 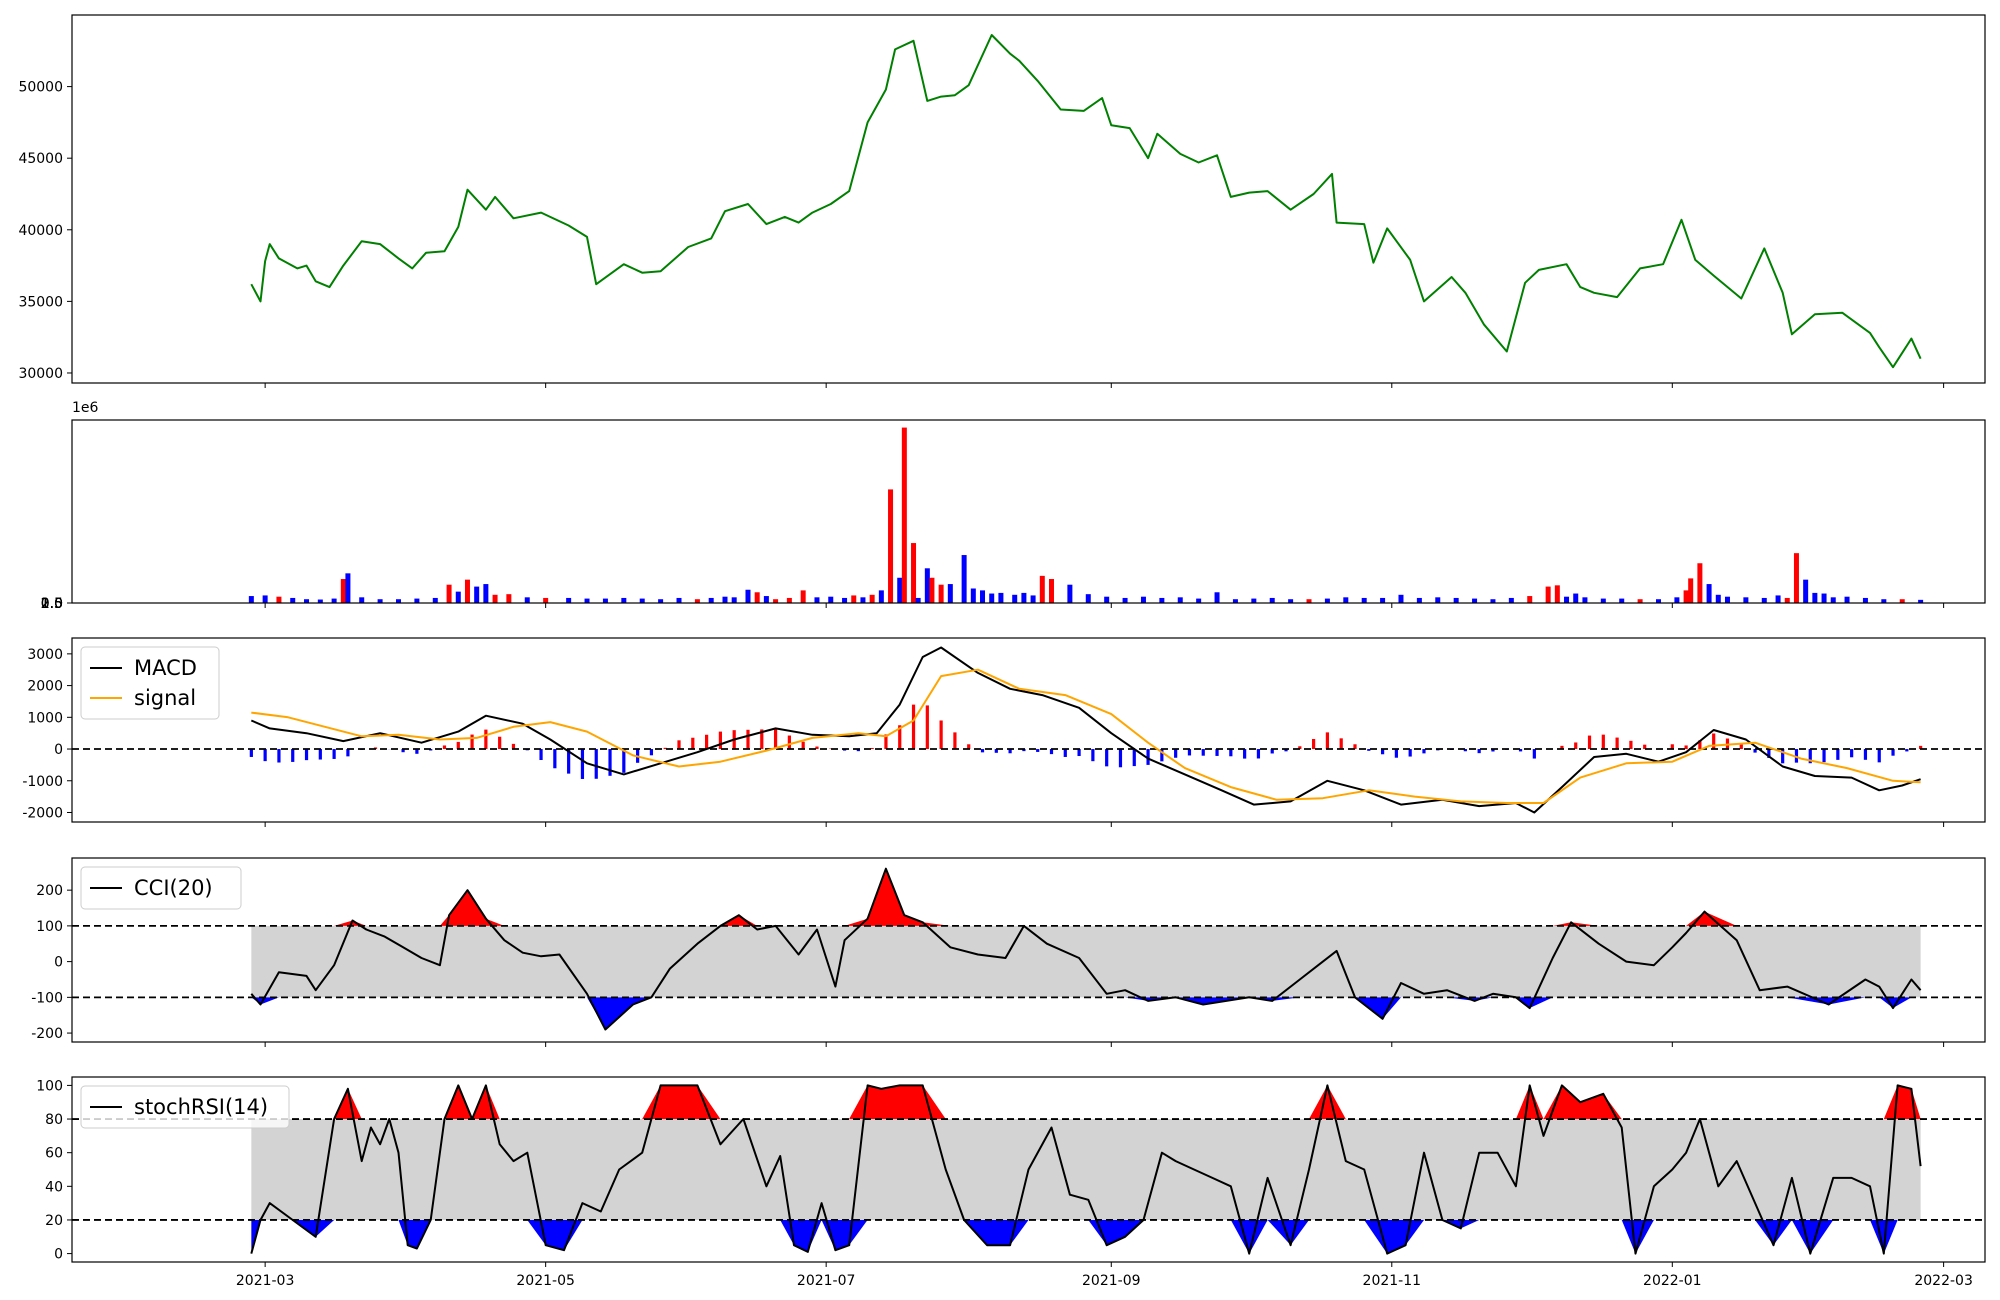 I want to click on price-ytick-label: 50000, so click(x=40, y=88).